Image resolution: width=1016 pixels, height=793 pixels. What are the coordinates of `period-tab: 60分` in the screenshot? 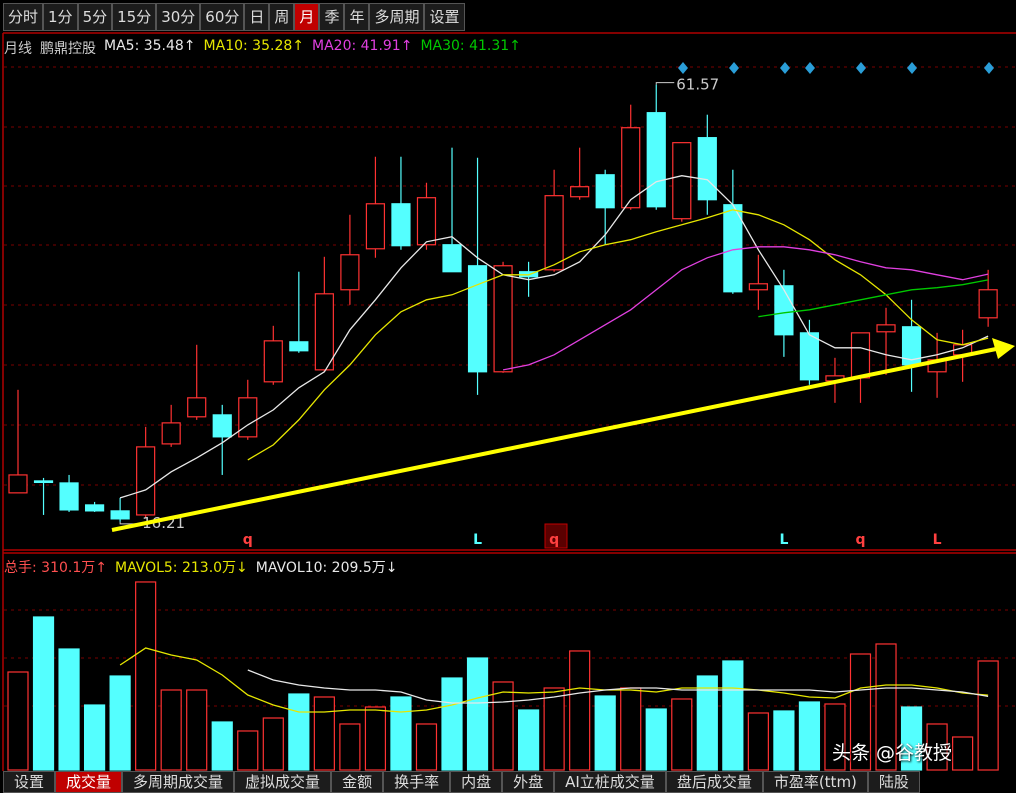 It's located at (222, 17).